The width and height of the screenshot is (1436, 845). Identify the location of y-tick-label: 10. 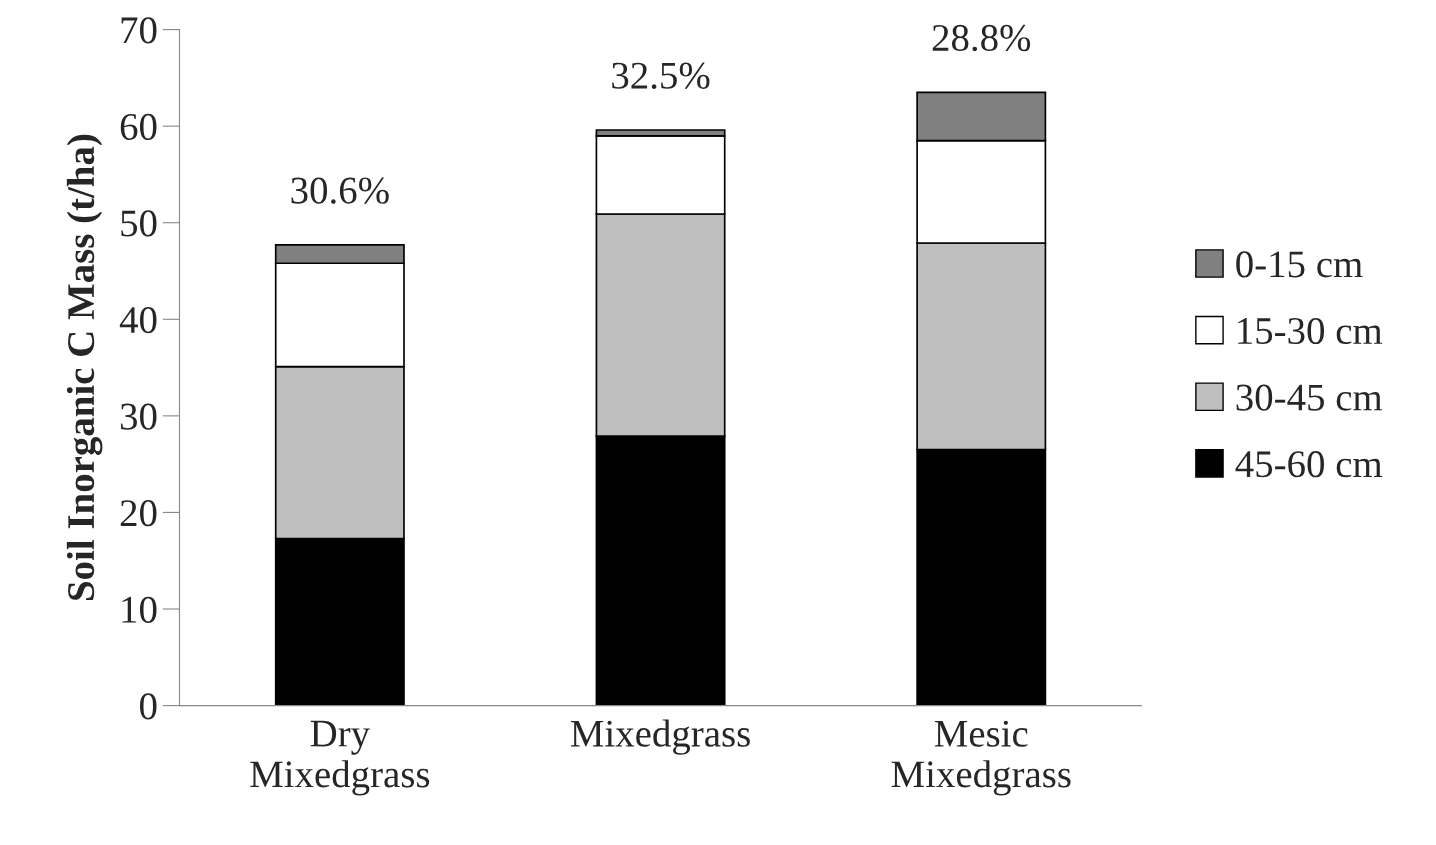
(139, 609).